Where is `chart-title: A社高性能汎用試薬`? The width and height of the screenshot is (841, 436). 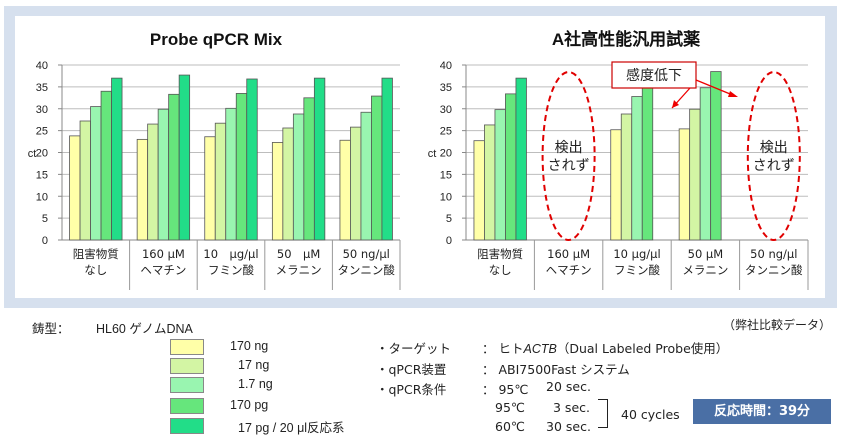
chart-title: A社高性能汎用試薬 is located at coordinates (626, 39).